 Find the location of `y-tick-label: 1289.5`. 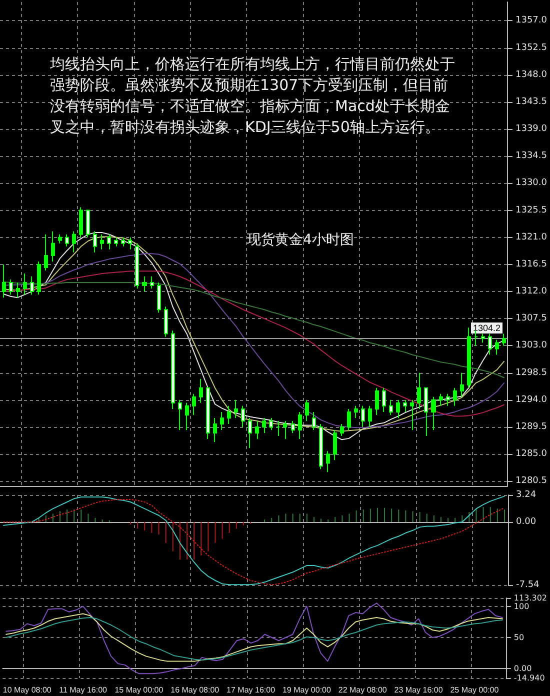

y-tick-label: 1289.5 is located at coordinates (532, 427).